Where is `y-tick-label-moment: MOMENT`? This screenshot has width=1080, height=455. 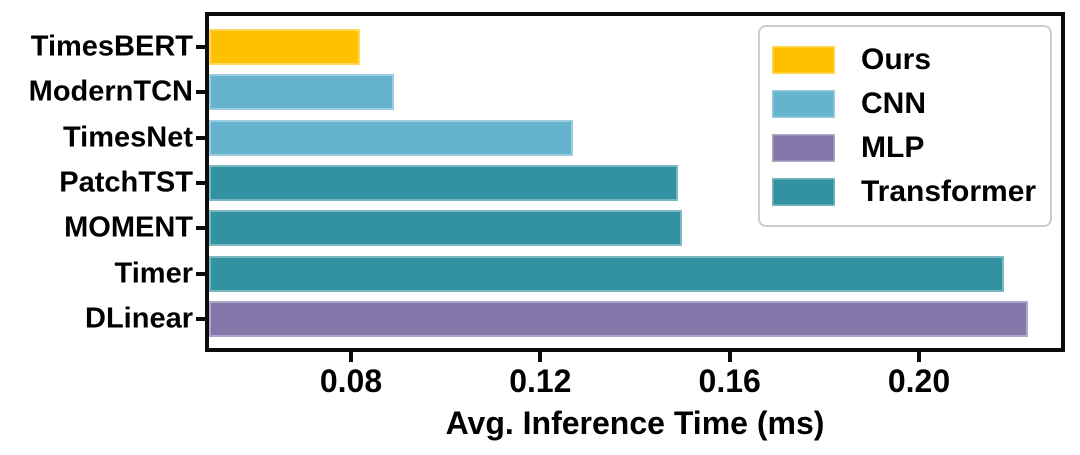 y-tick-label-moment: MOMENT is located at coordinates (128, 227).